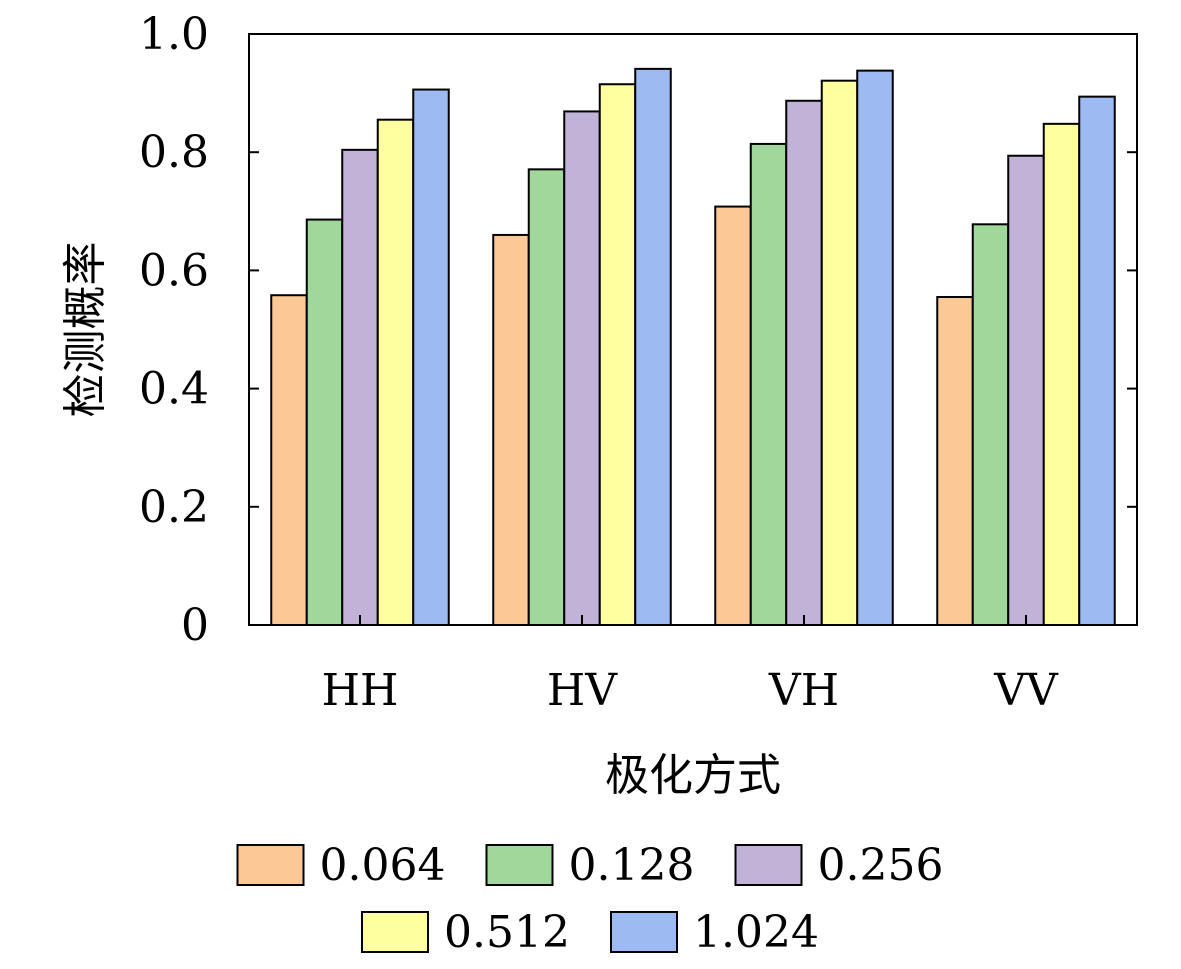 The height and width of the screenshot is (969, 1181). Describe the element at coordinates (360, 690) in the screenshot. I see `x-tick-label: HH` at that location.